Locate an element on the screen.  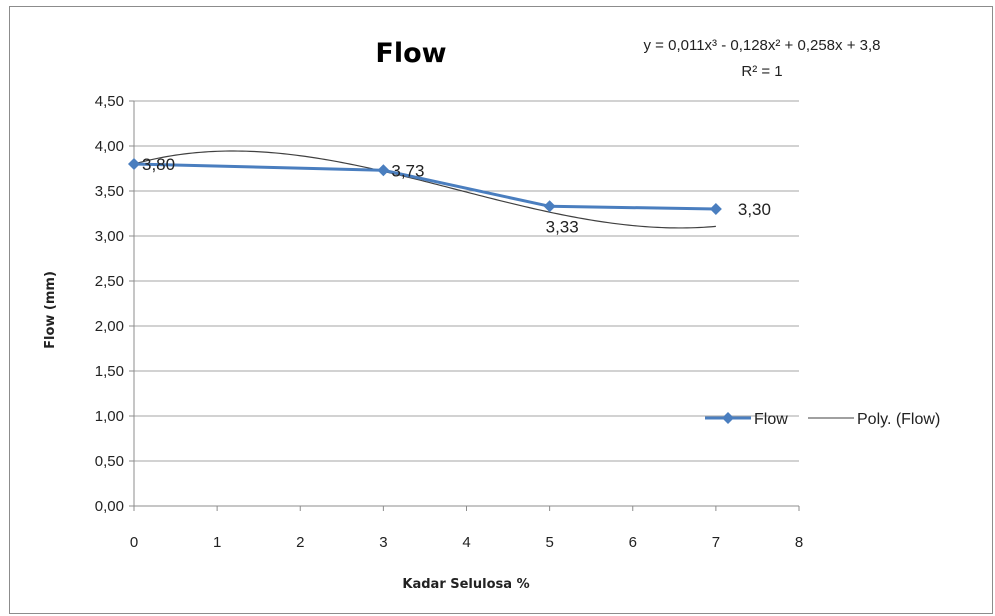
x-tick-label: 8 is located at coordinates (799, 542).